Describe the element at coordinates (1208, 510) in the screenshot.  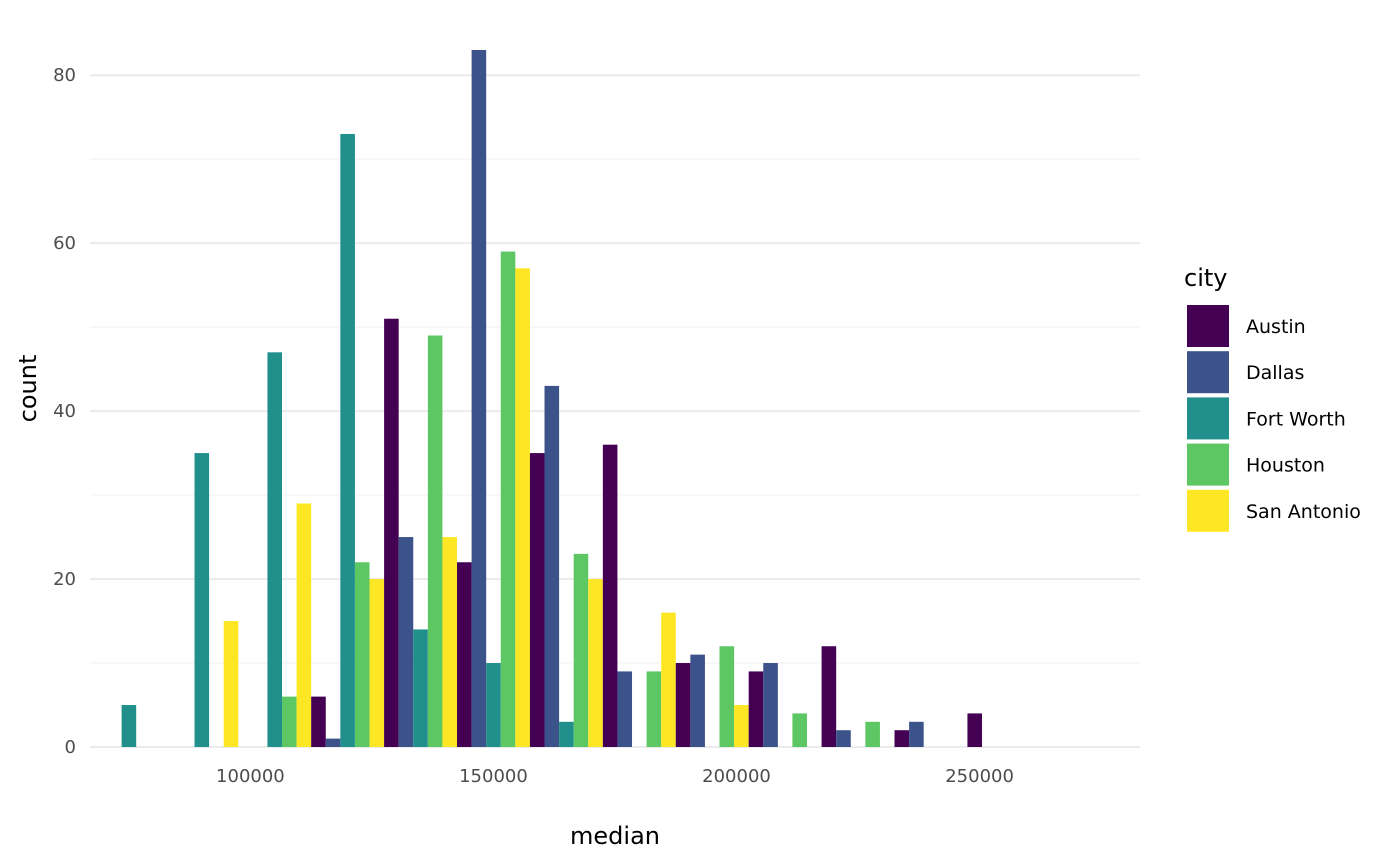
I see `legend-key-san-antonio` at that location.